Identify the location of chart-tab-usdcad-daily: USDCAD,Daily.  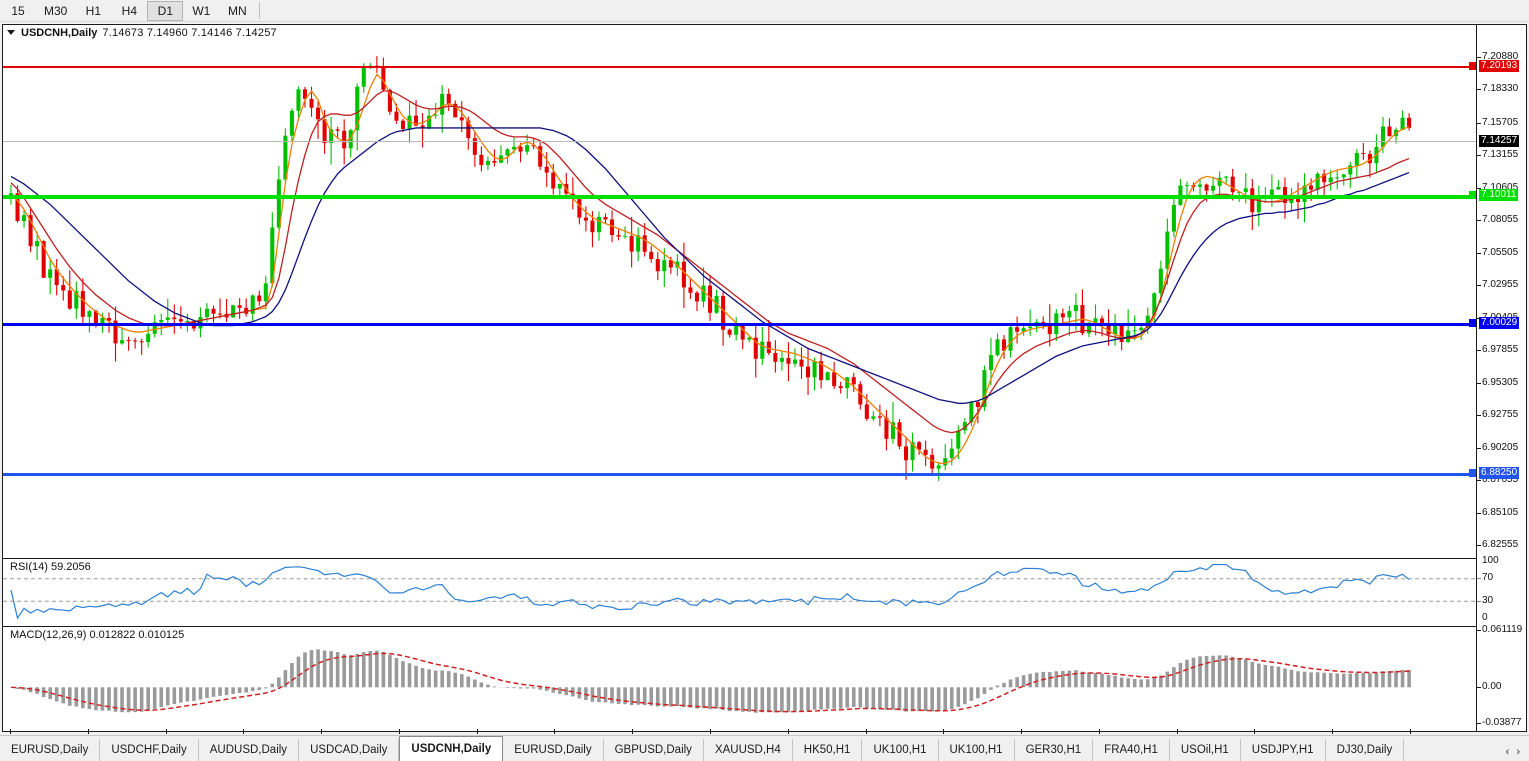
(349, 750).